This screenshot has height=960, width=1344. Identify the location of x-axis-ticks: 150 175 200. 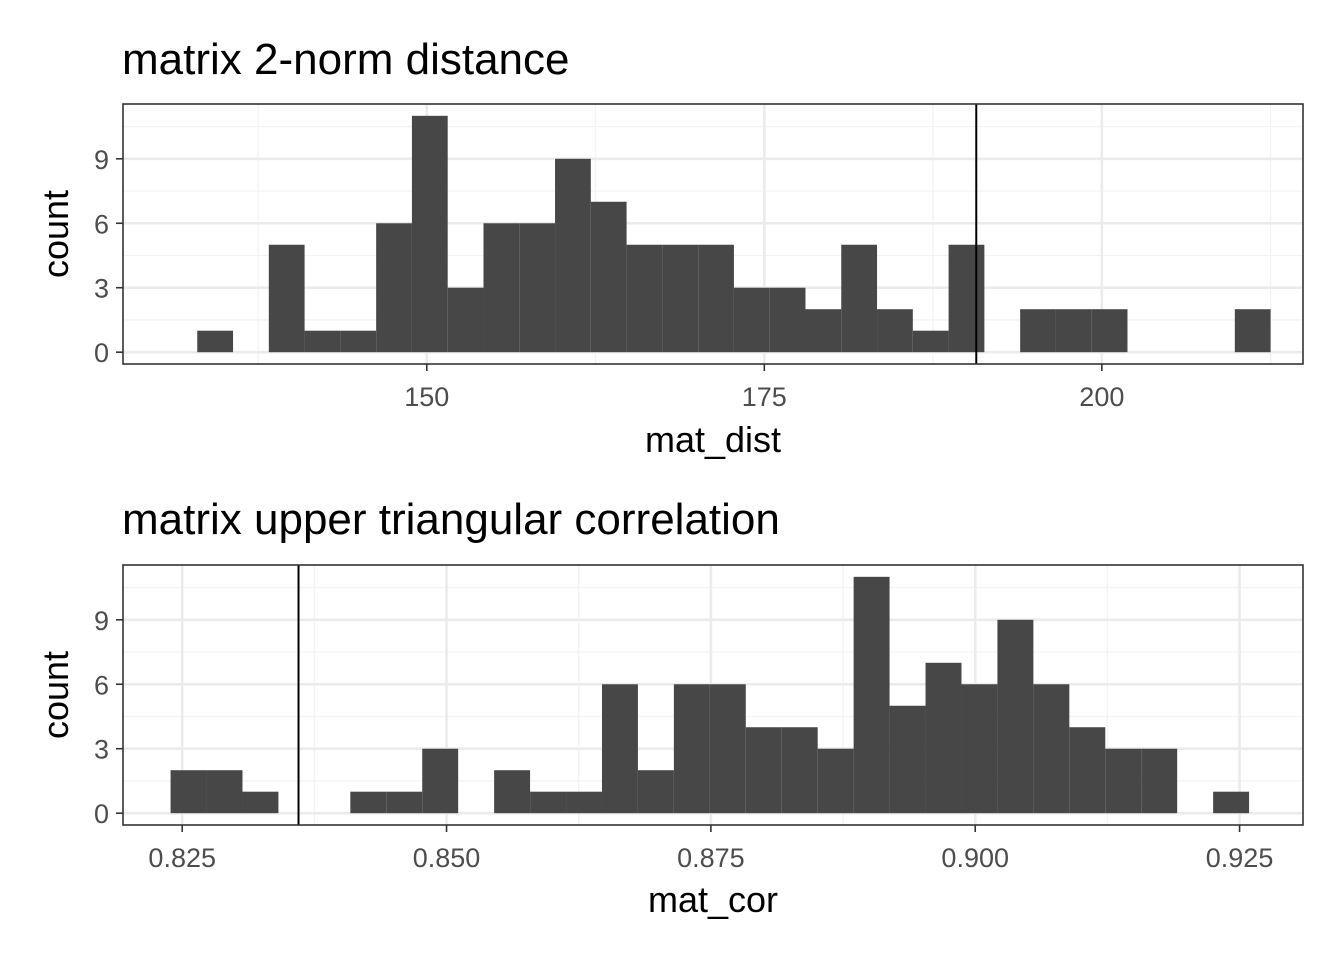
(764, 388).